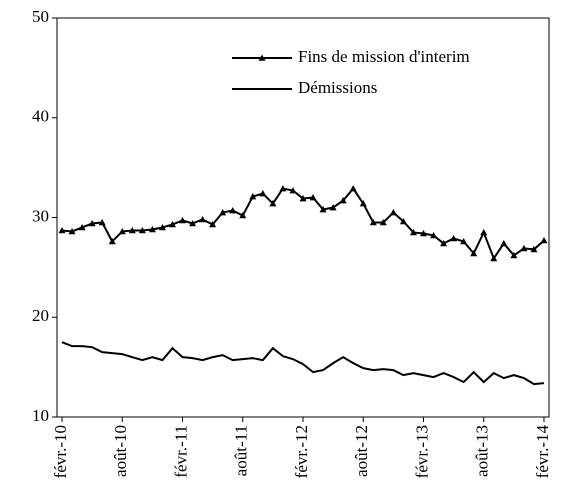 The width and height of the screenshot is (562, 497). What do you see at coordinates (40, 315) in the screenshot?
I see `y-tick-label: 20` at bounding box center [40, 315].